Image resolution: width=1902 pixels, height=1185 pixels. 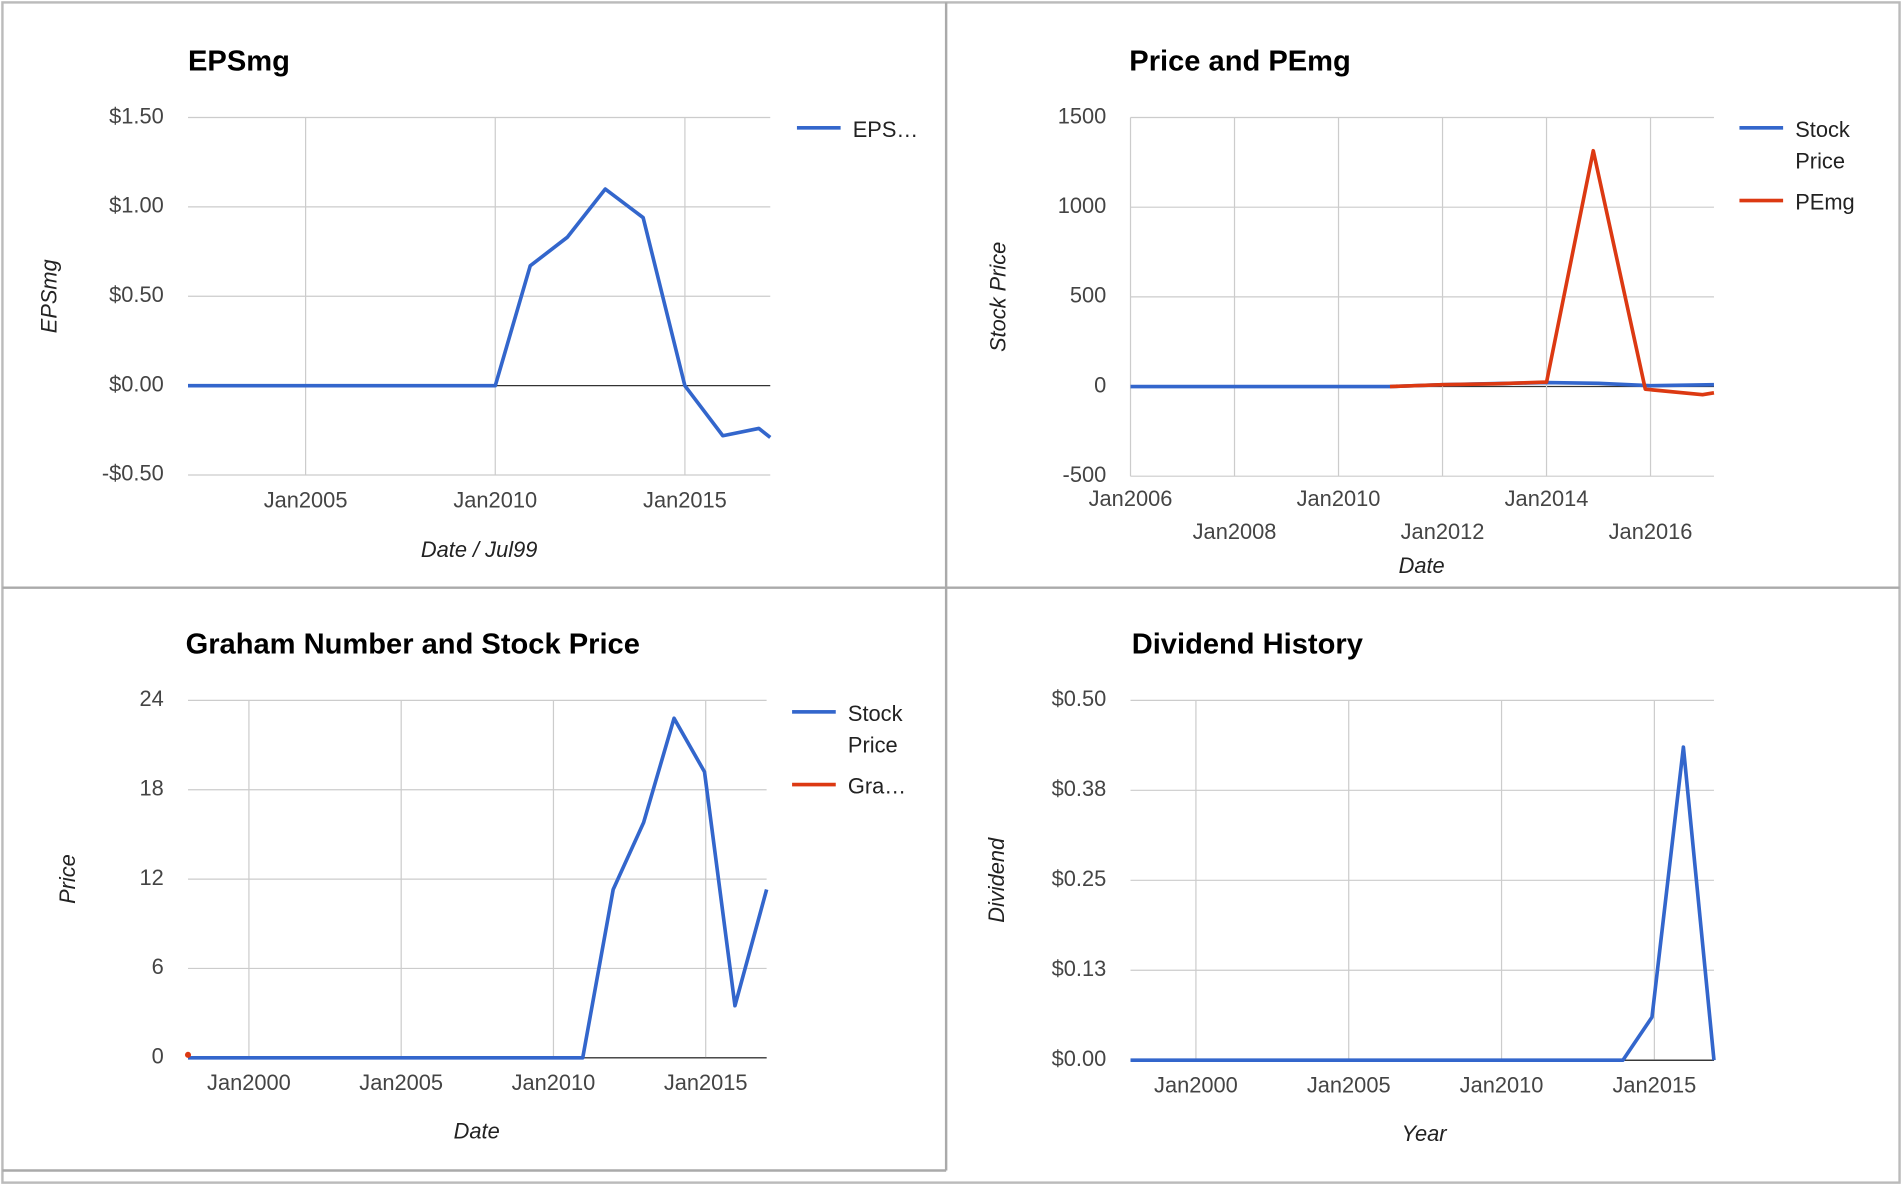 I want to click on y-tick-label: 24, so click(x=151, y=698).